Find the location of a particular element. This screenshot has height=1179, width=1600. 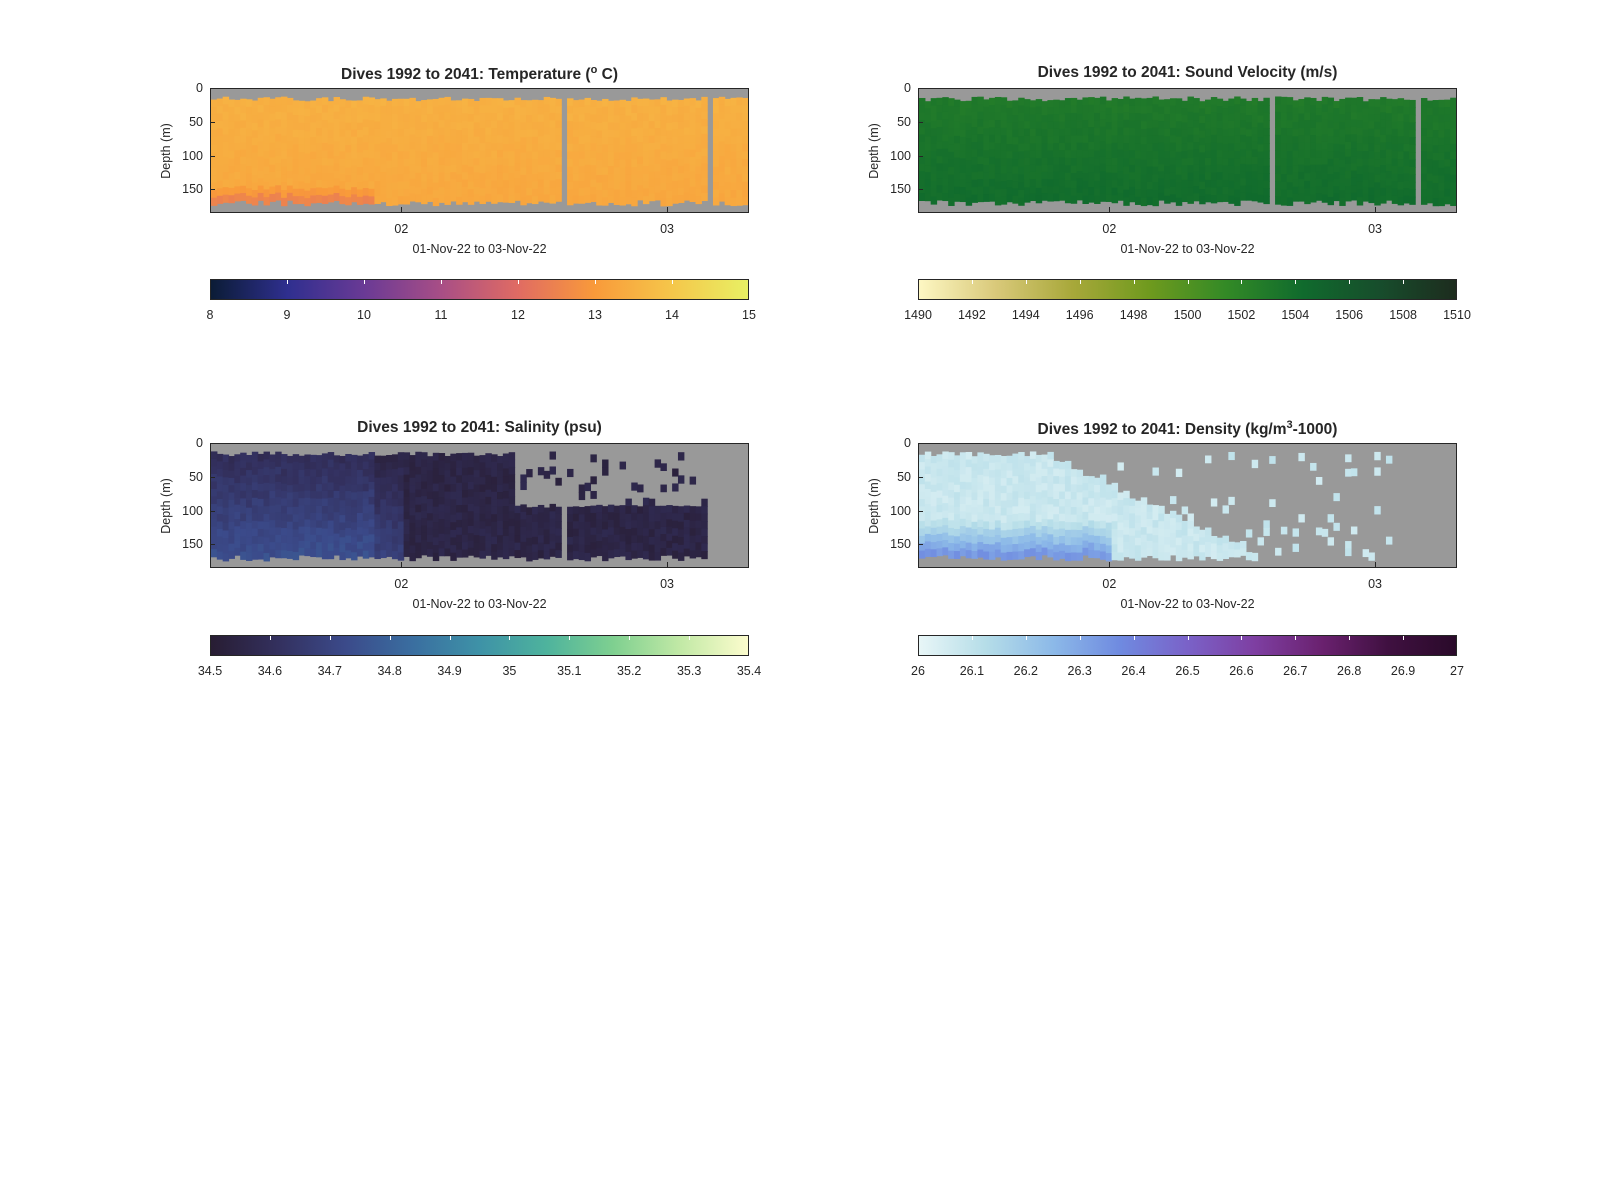

y-tick-label: 0 is located at coordinates (907, 443).